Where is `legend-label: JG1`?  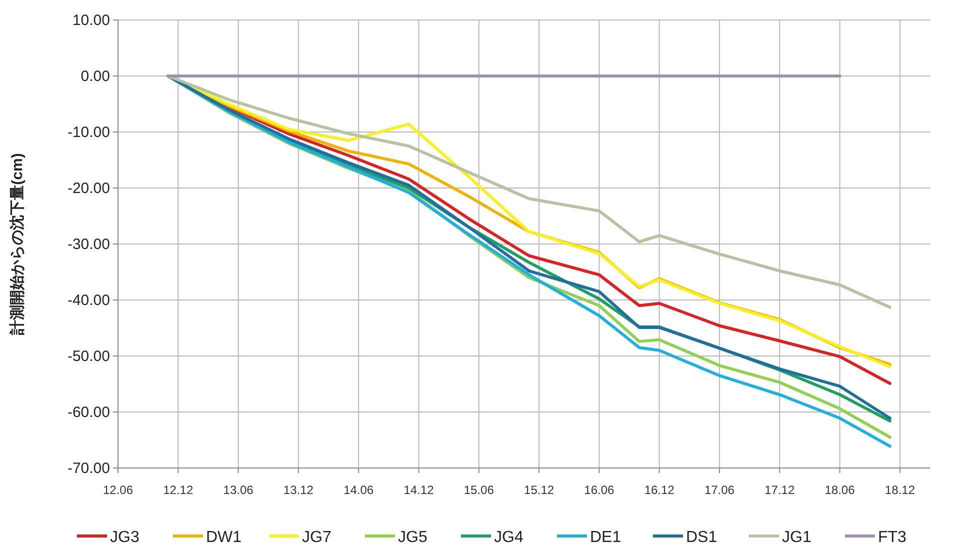
legend-label: JG1 is located at coordinates (797, 537).